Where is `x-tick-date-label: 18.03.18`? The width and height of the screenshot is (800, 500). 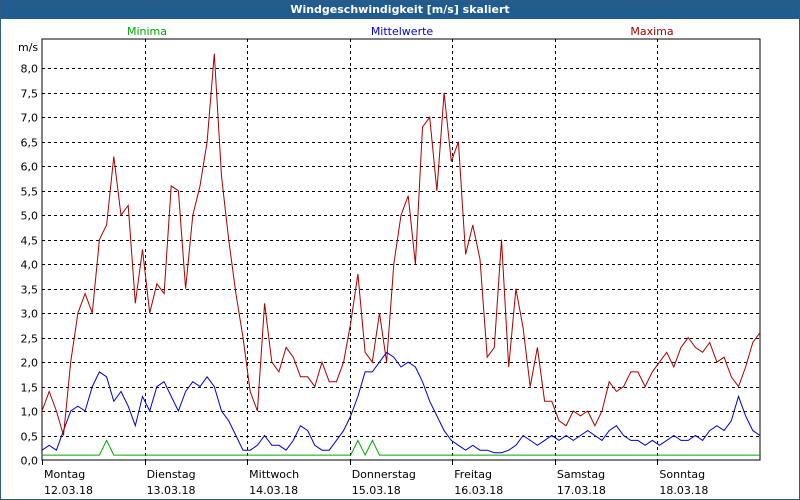
x-tick-date-label: 18.03.18 is located at coordinates (683, 490).